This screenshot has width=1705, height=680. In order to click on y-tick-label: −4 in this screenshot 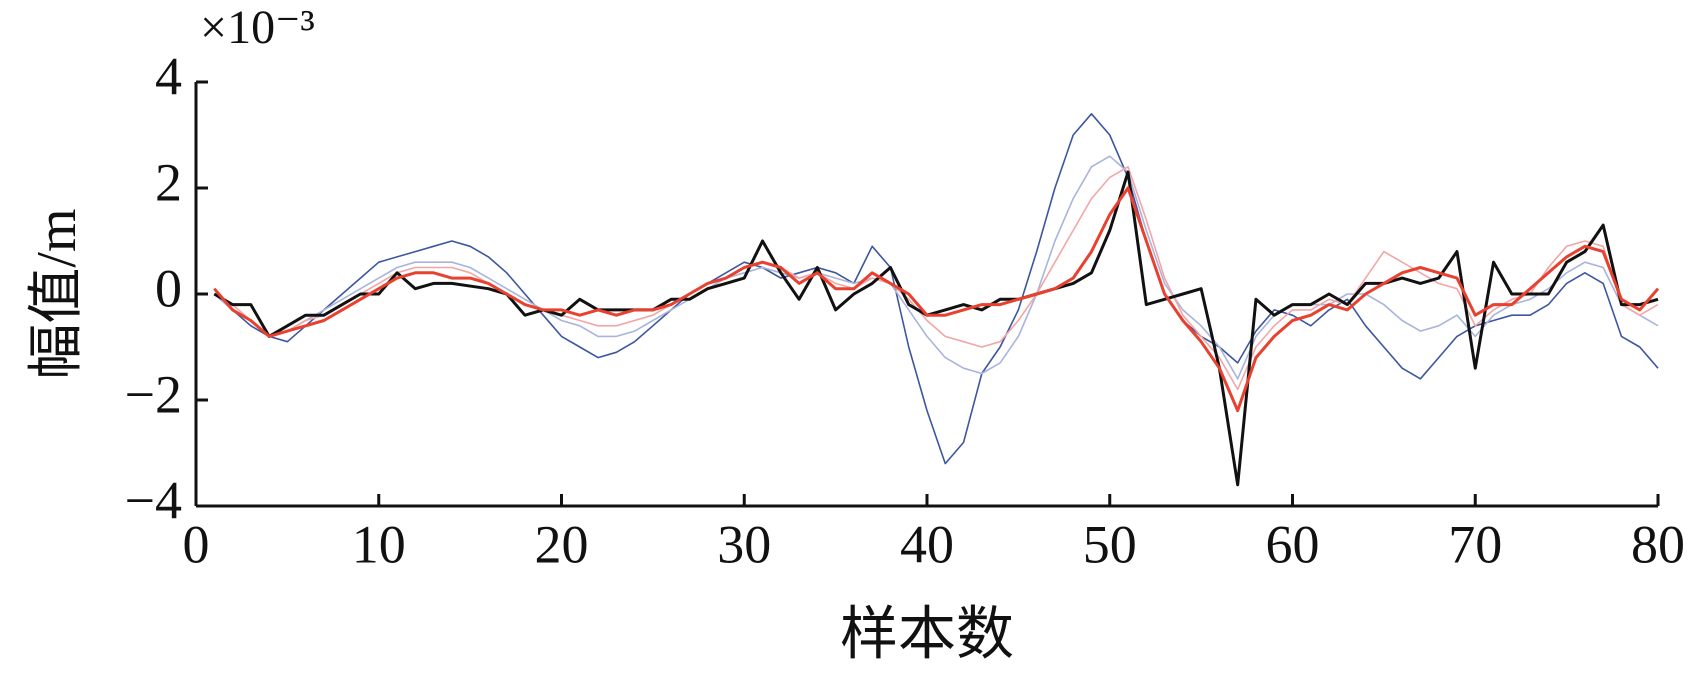, I will do `click(153, 500)`.